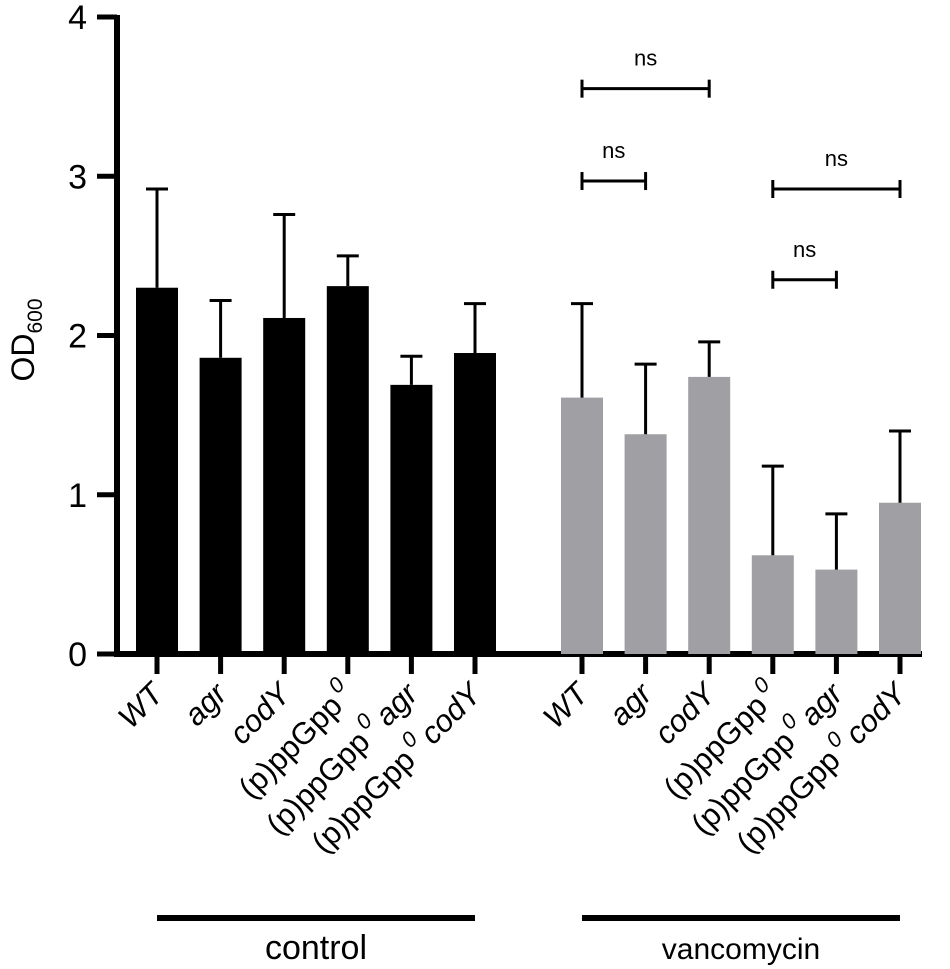 This screenshot has width=950, height=969. I want to click on group-labels: control vancomycin, so click(528, 941).